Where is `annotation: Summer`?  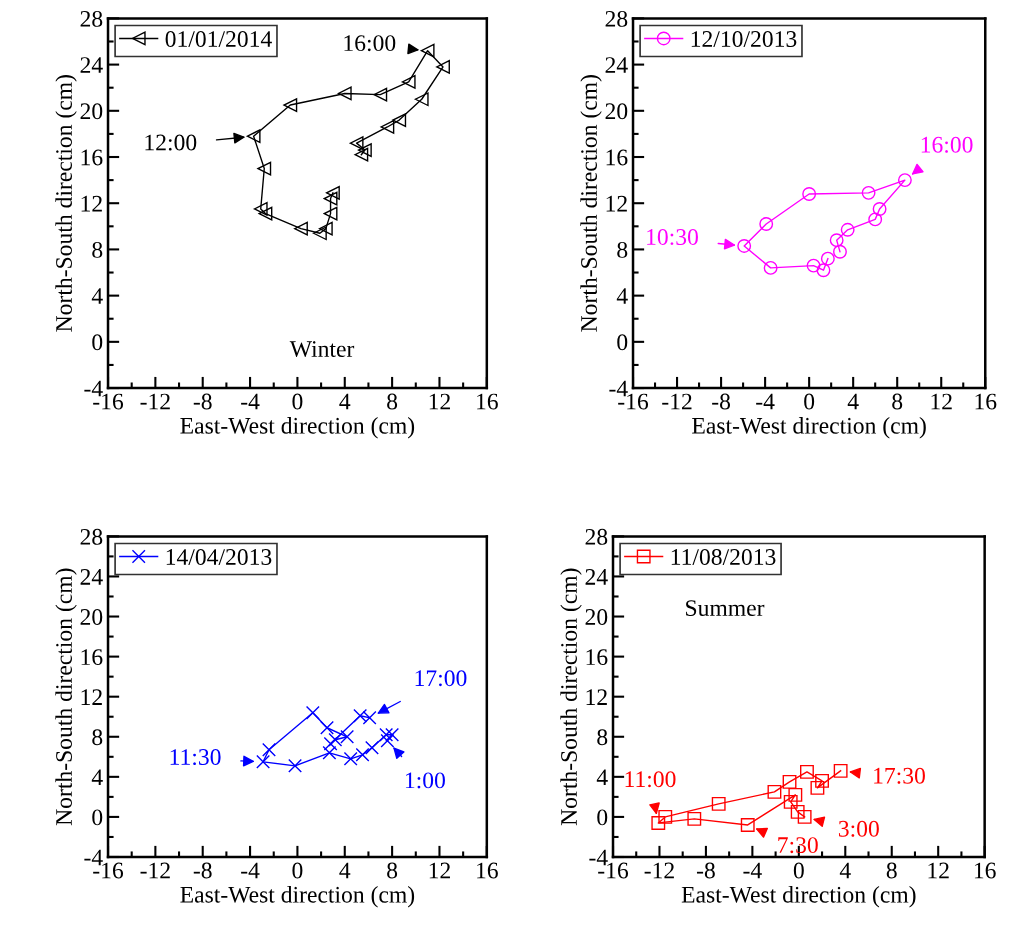
annotation: Summer is located at coordinates (725, 608).